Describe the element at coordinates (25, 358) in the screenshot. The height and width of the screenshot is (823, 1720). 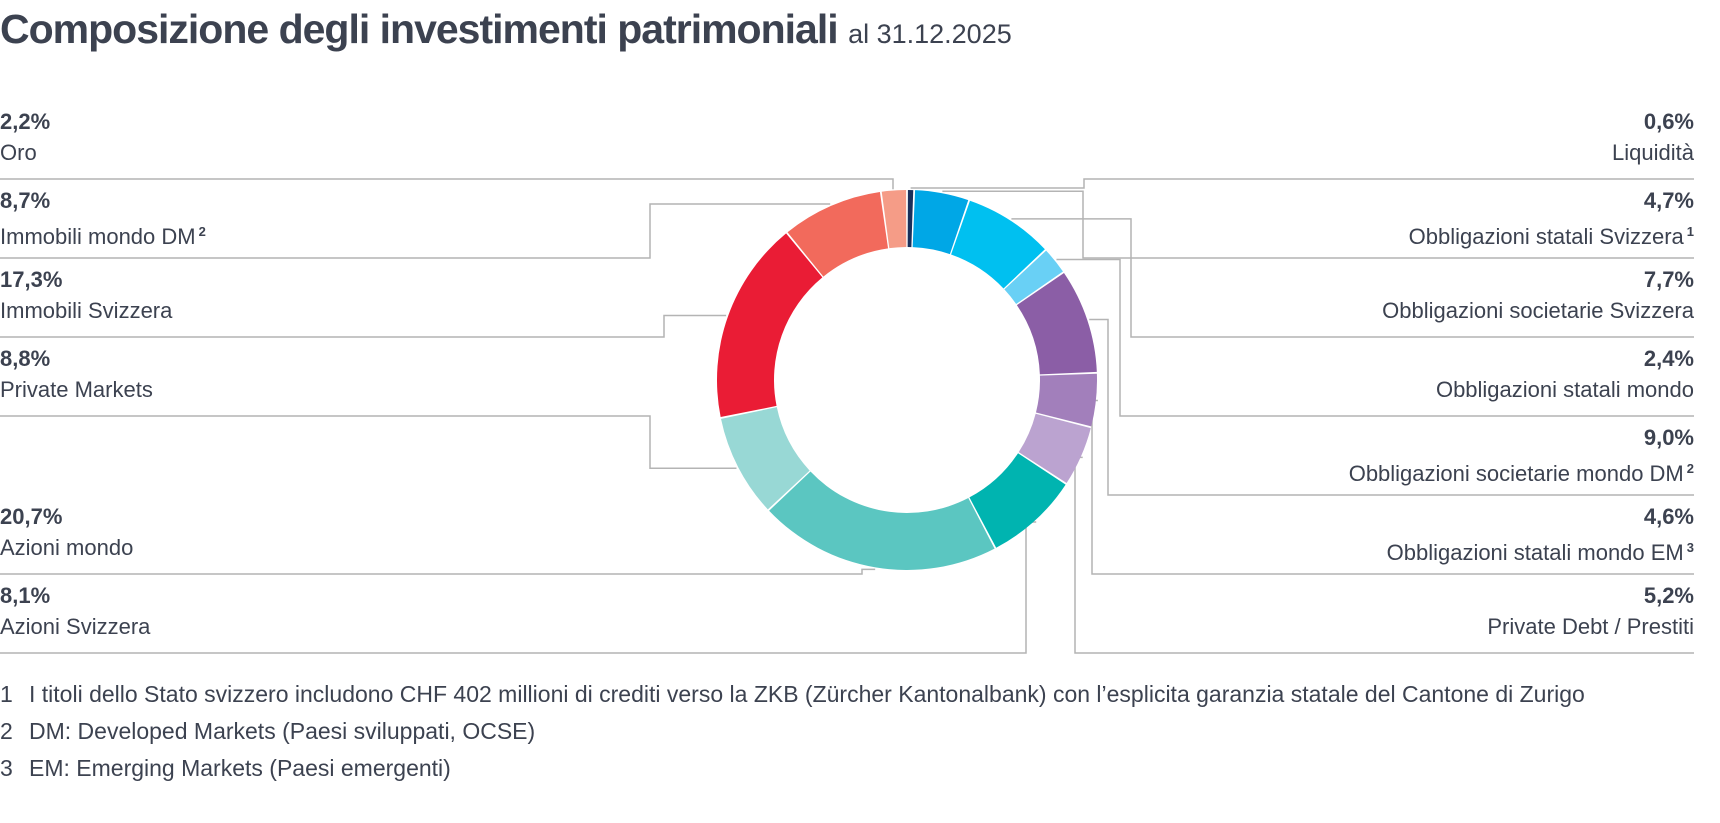
I see `label-value: 8,8%` at that location.